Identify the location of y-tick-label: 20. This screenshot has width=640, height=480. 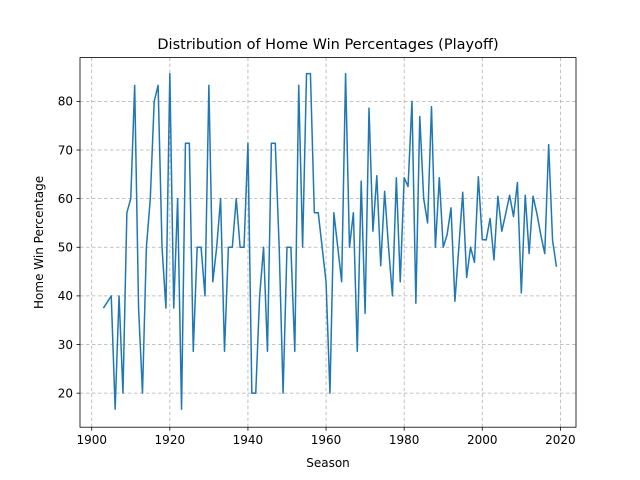
(65, 393).